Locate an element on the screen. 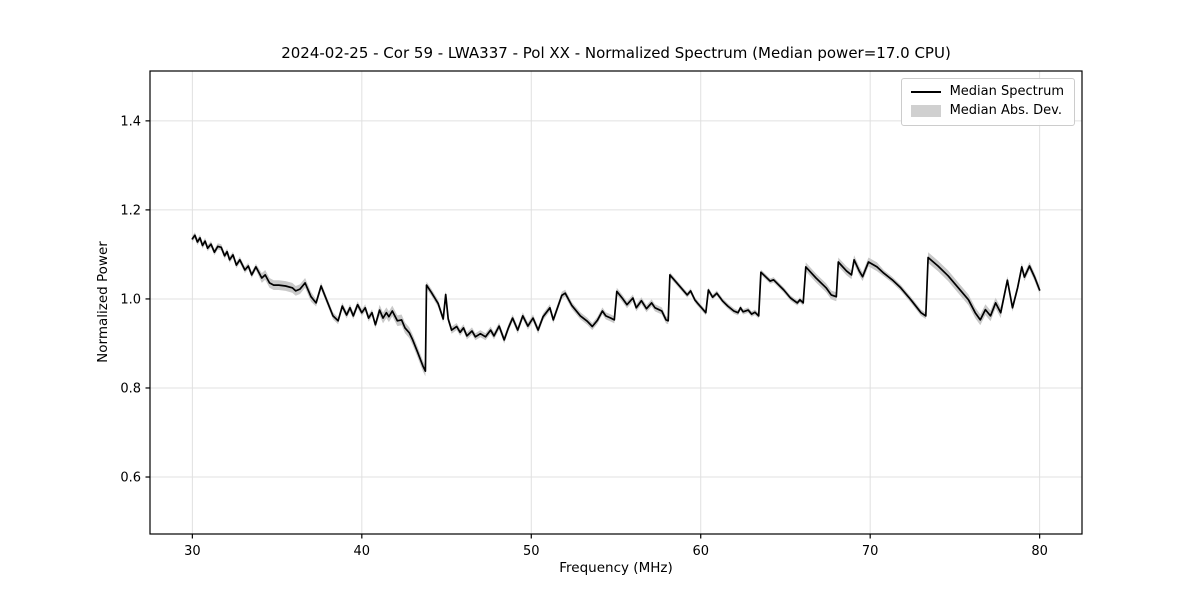 Image resolution: width=1200 pixels, height=600 pixels. x-tick-label: 70 is located at coordinates (870, 551).